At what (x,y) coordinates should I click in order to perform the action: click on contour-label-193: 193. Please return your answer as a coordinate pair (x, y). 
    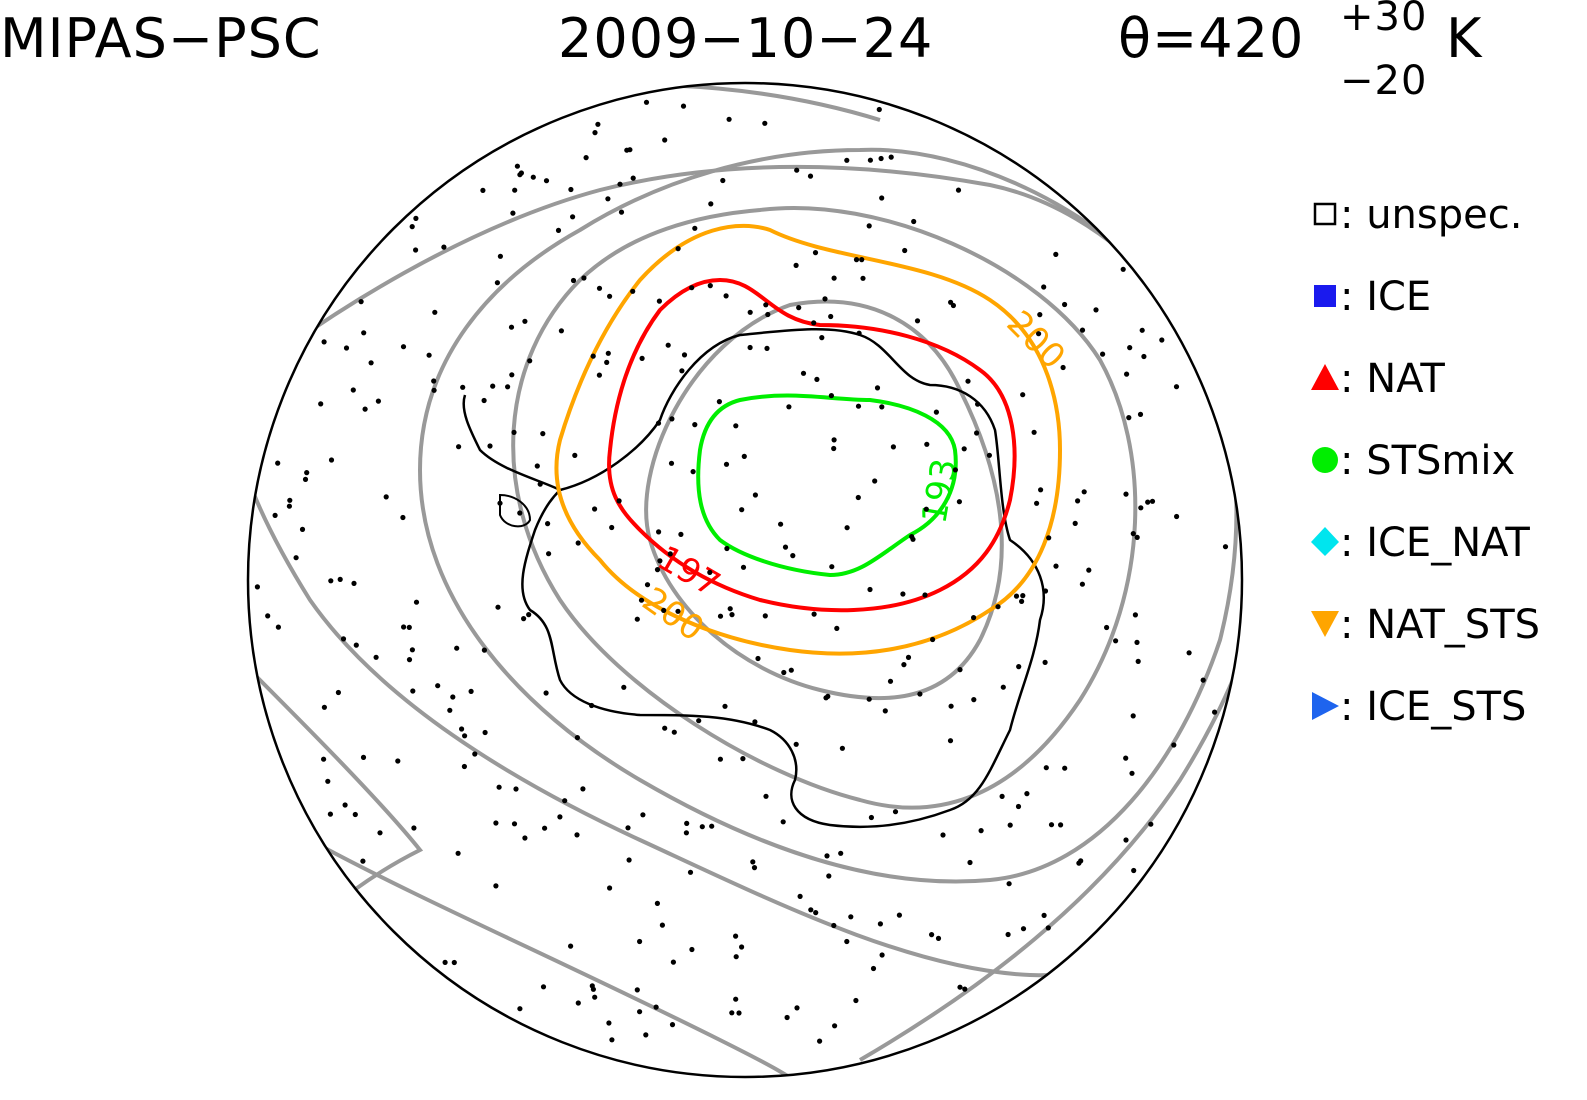
    Looking at the image, I should click on (939, 491).